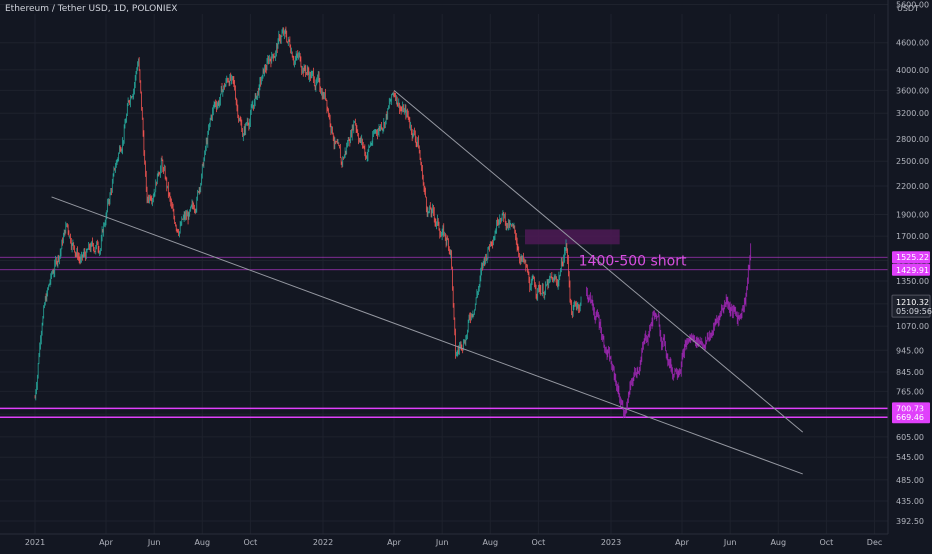  I want to click on level-price-text: 1525.22, so click(912, 257).